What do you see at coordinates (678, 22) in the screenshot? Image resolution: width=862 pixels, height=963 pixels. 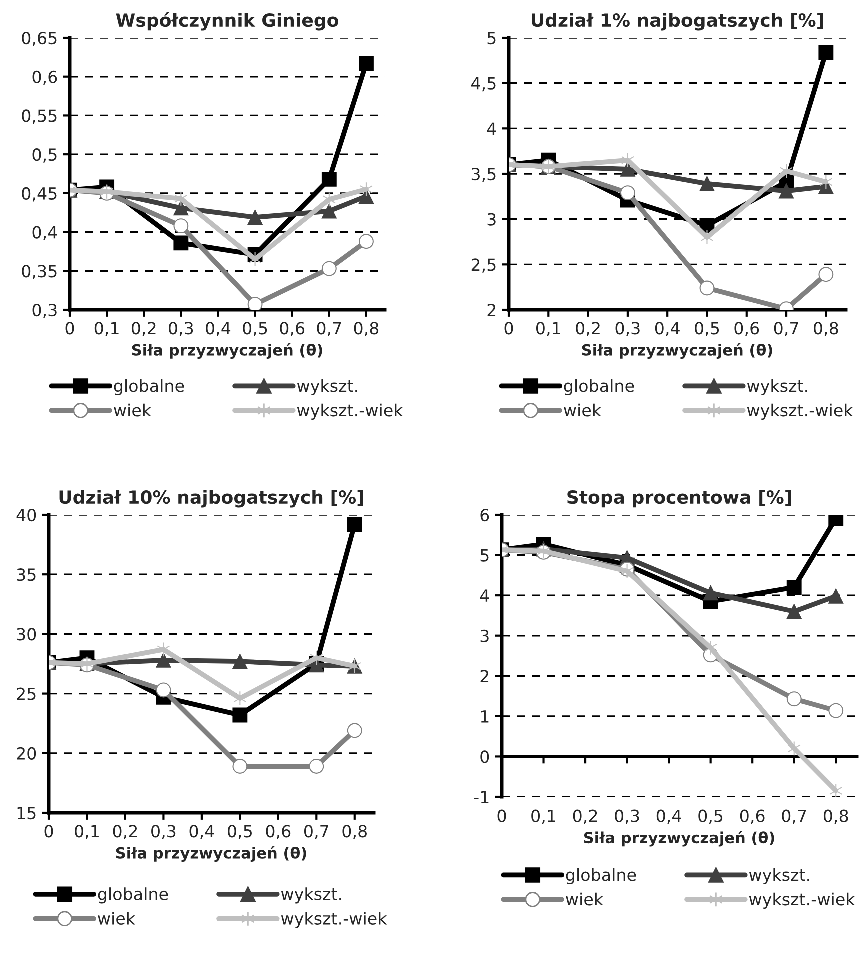 I see `chart-title: Udział 1% najbogatszych [%]` at bounding box center [678, 22].